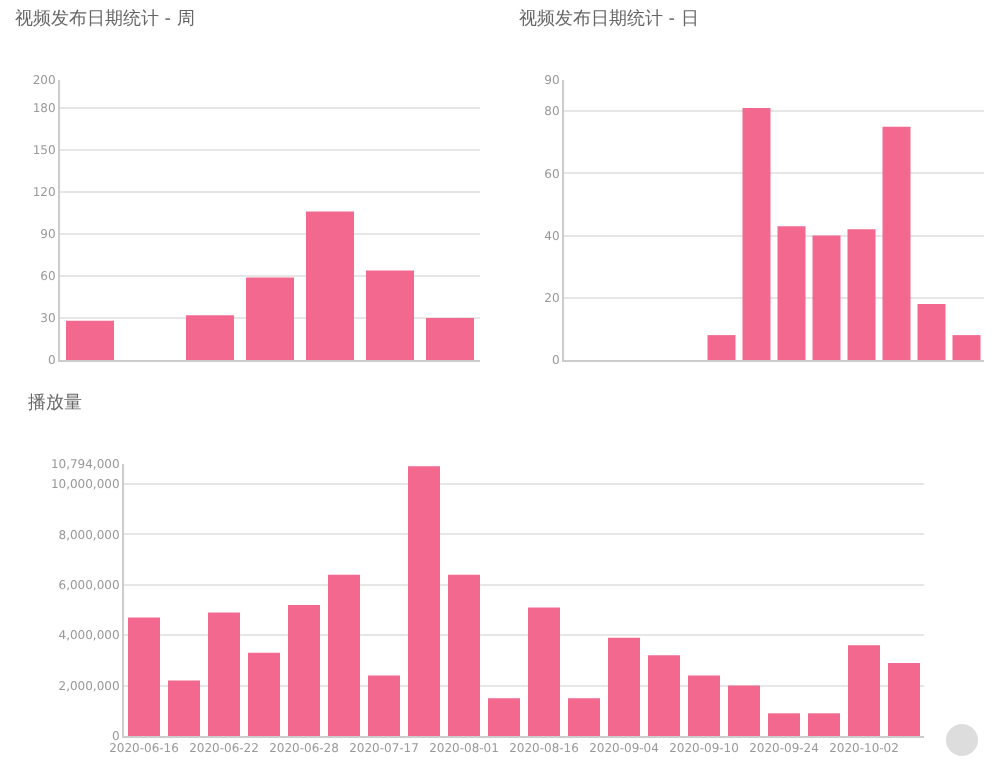  I want to click on chart-title: 视频发布日期统计 - 周, so click(104, 19).